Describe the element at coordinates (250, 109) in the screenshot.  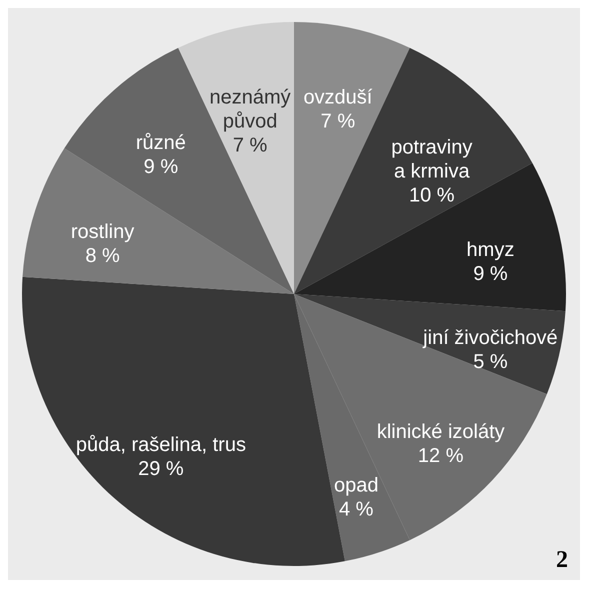
I see `slice-label: neznámý původ` at that location.